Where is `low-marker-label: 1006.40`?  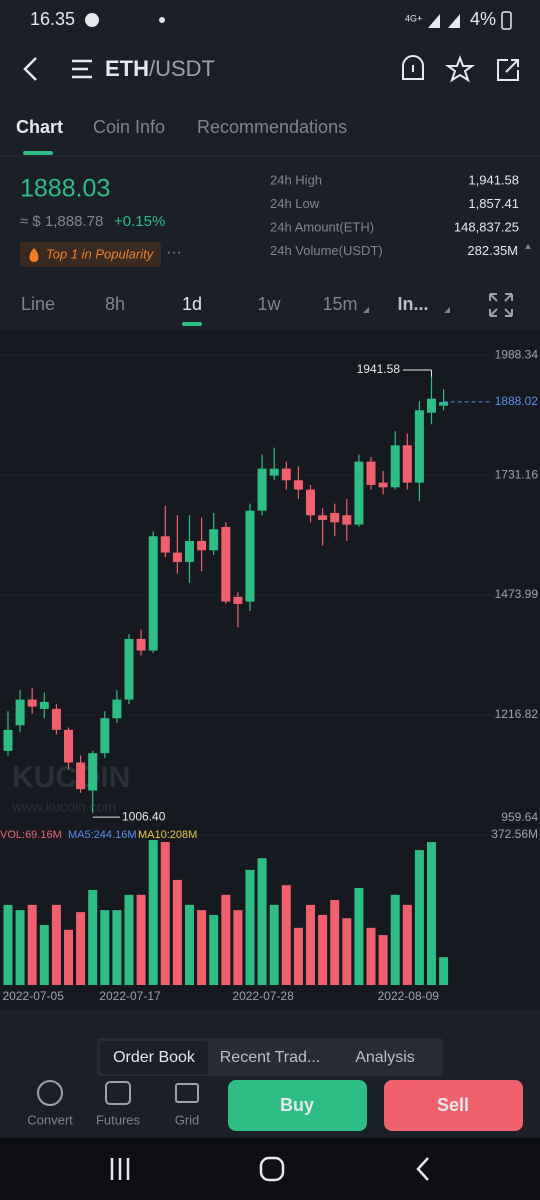
low-marker-label: 1006.40 is located at coordinates (144, 816).